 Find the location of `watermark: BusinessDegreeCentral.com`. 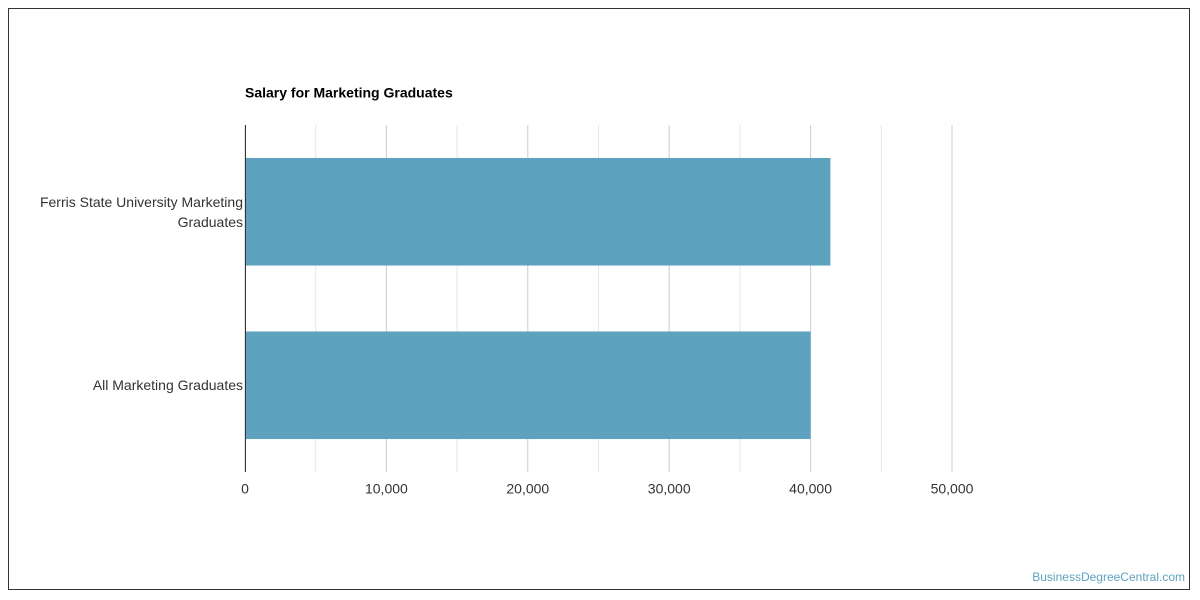

watermark: BusinessDegreeCentral.com is located at coordinates (1108, 577).